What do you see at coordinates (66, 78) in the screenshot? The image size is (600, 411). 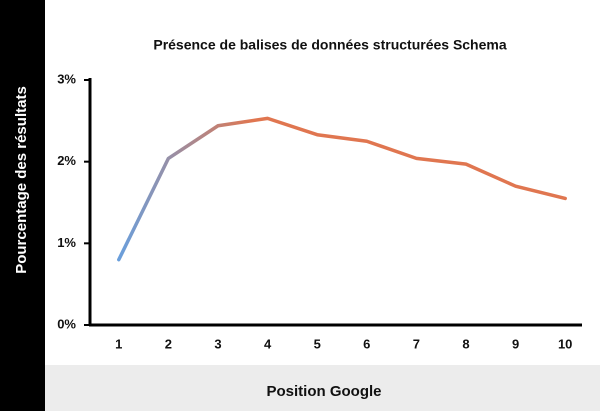 I see `y-tick-label: 3%` at bounding box center [66, 78].